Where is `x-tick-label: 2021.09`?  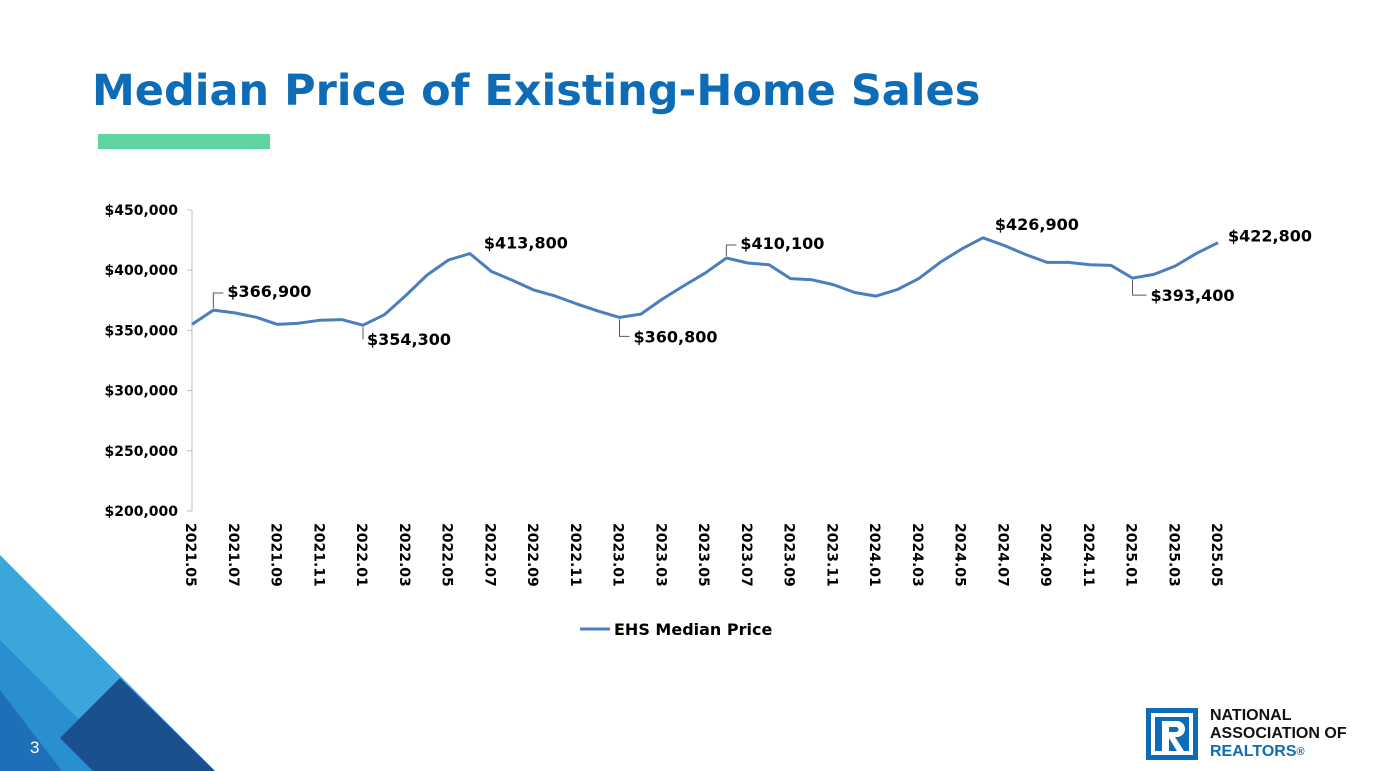 x-tick-label: 2021.09 is located at coordinates (276, 555).